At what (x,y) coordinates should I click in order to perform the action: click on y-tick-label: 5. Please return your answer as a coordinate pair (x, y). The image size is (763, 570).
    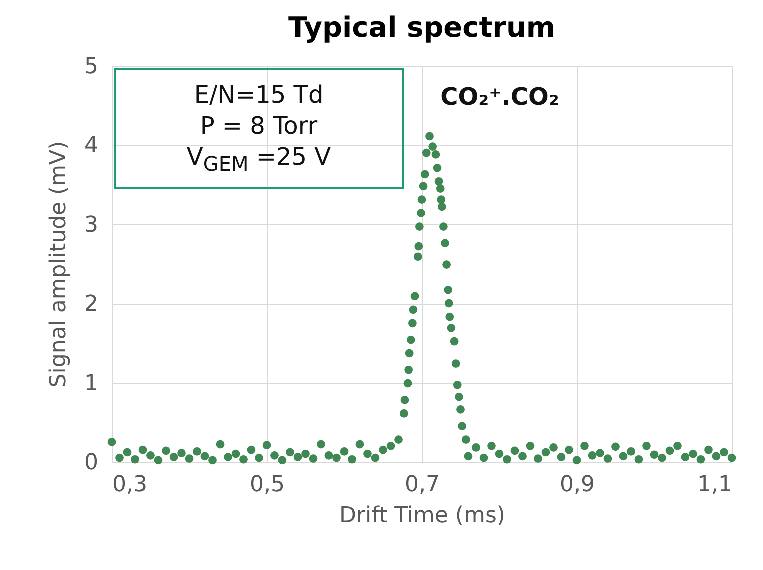
    Looking at the image, I should click on (91, 67).